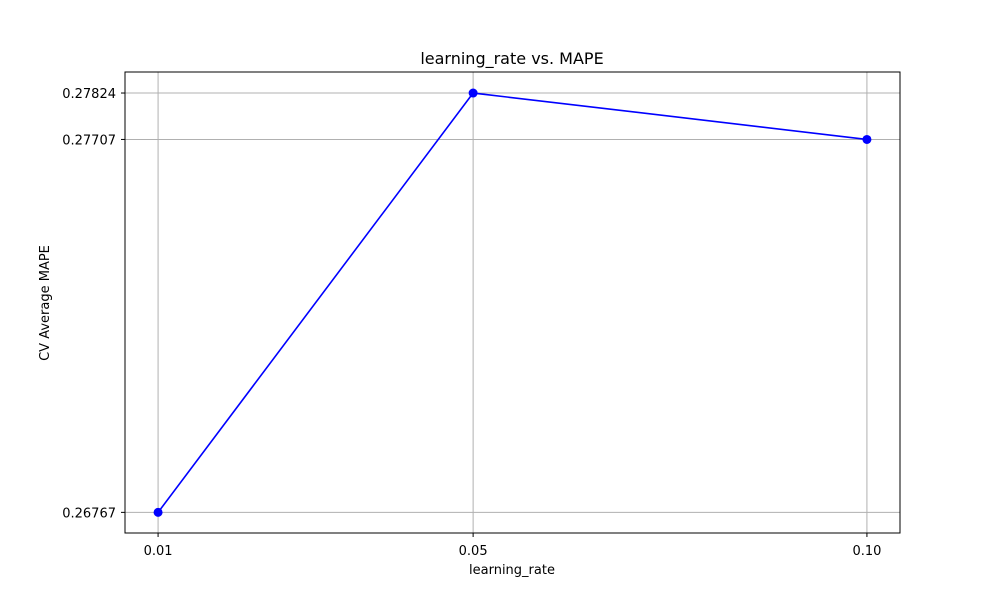 This screenshot has width=1000, height=600. What do you see at coordinates (89, 94) in the screenshot?
I see `y-tick-label: 0.27824` at bounding box center [89, 94].